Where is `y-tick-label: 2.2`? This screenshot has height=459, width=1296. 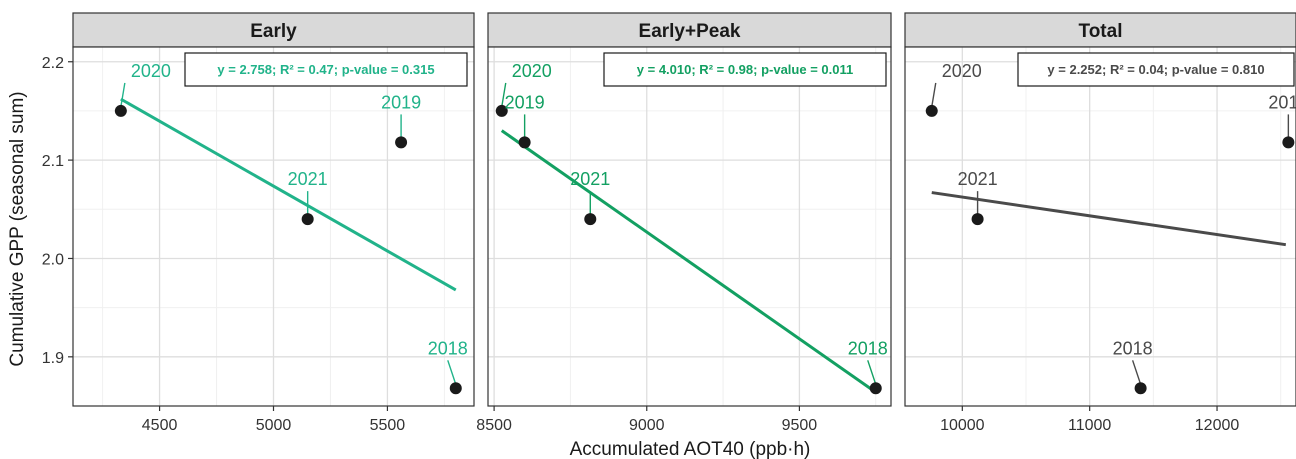
y-tick-label: 2.2 is located at coordinates (53, 63).